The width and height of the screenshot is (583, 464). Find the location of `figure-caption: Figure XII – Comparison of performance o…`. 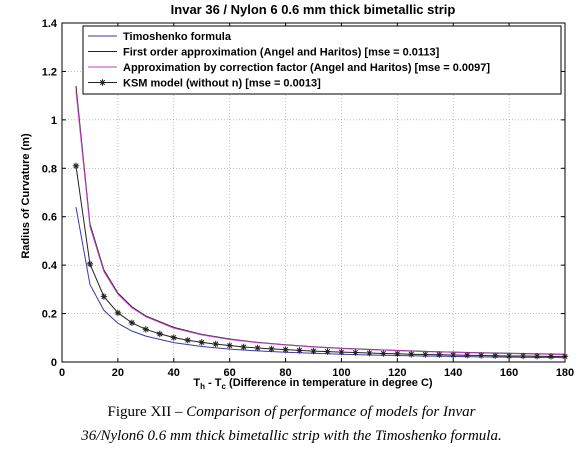

figure-caption: Figure XII – Comparison of performance o… is located at coordinates (291, 412).